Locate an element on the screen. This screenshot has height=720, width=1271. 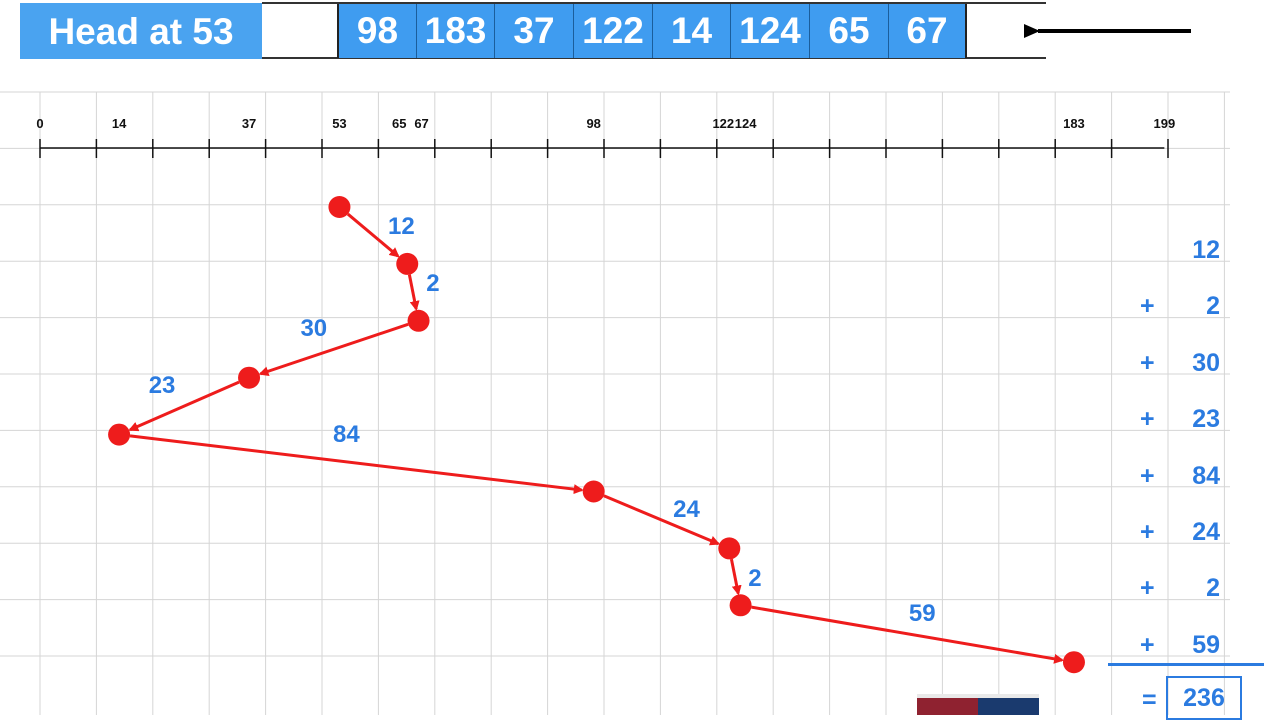
sum-row: +24 is located at coordinates (1180, 534).